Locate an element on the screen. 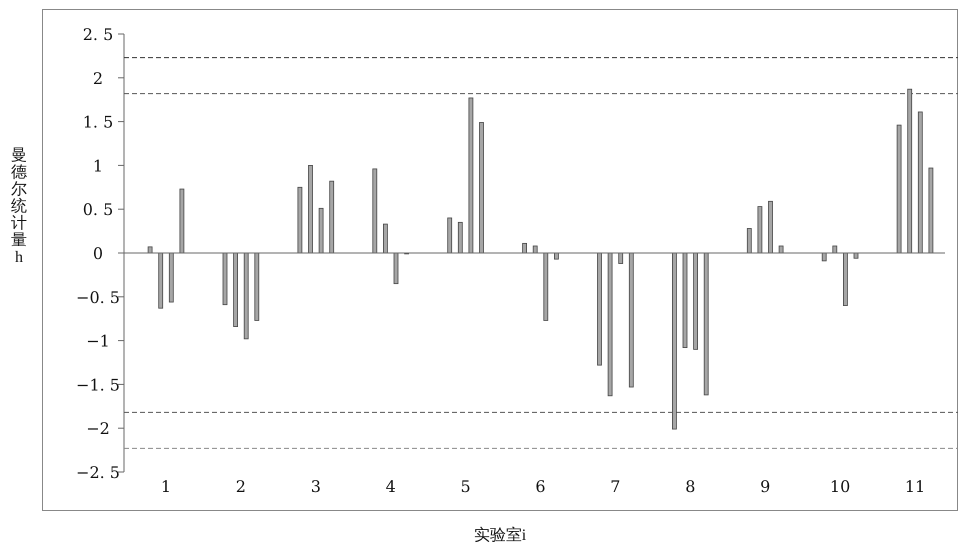 The image size is (960, 551). ytick: 1 is located at coordinates (98, 166).